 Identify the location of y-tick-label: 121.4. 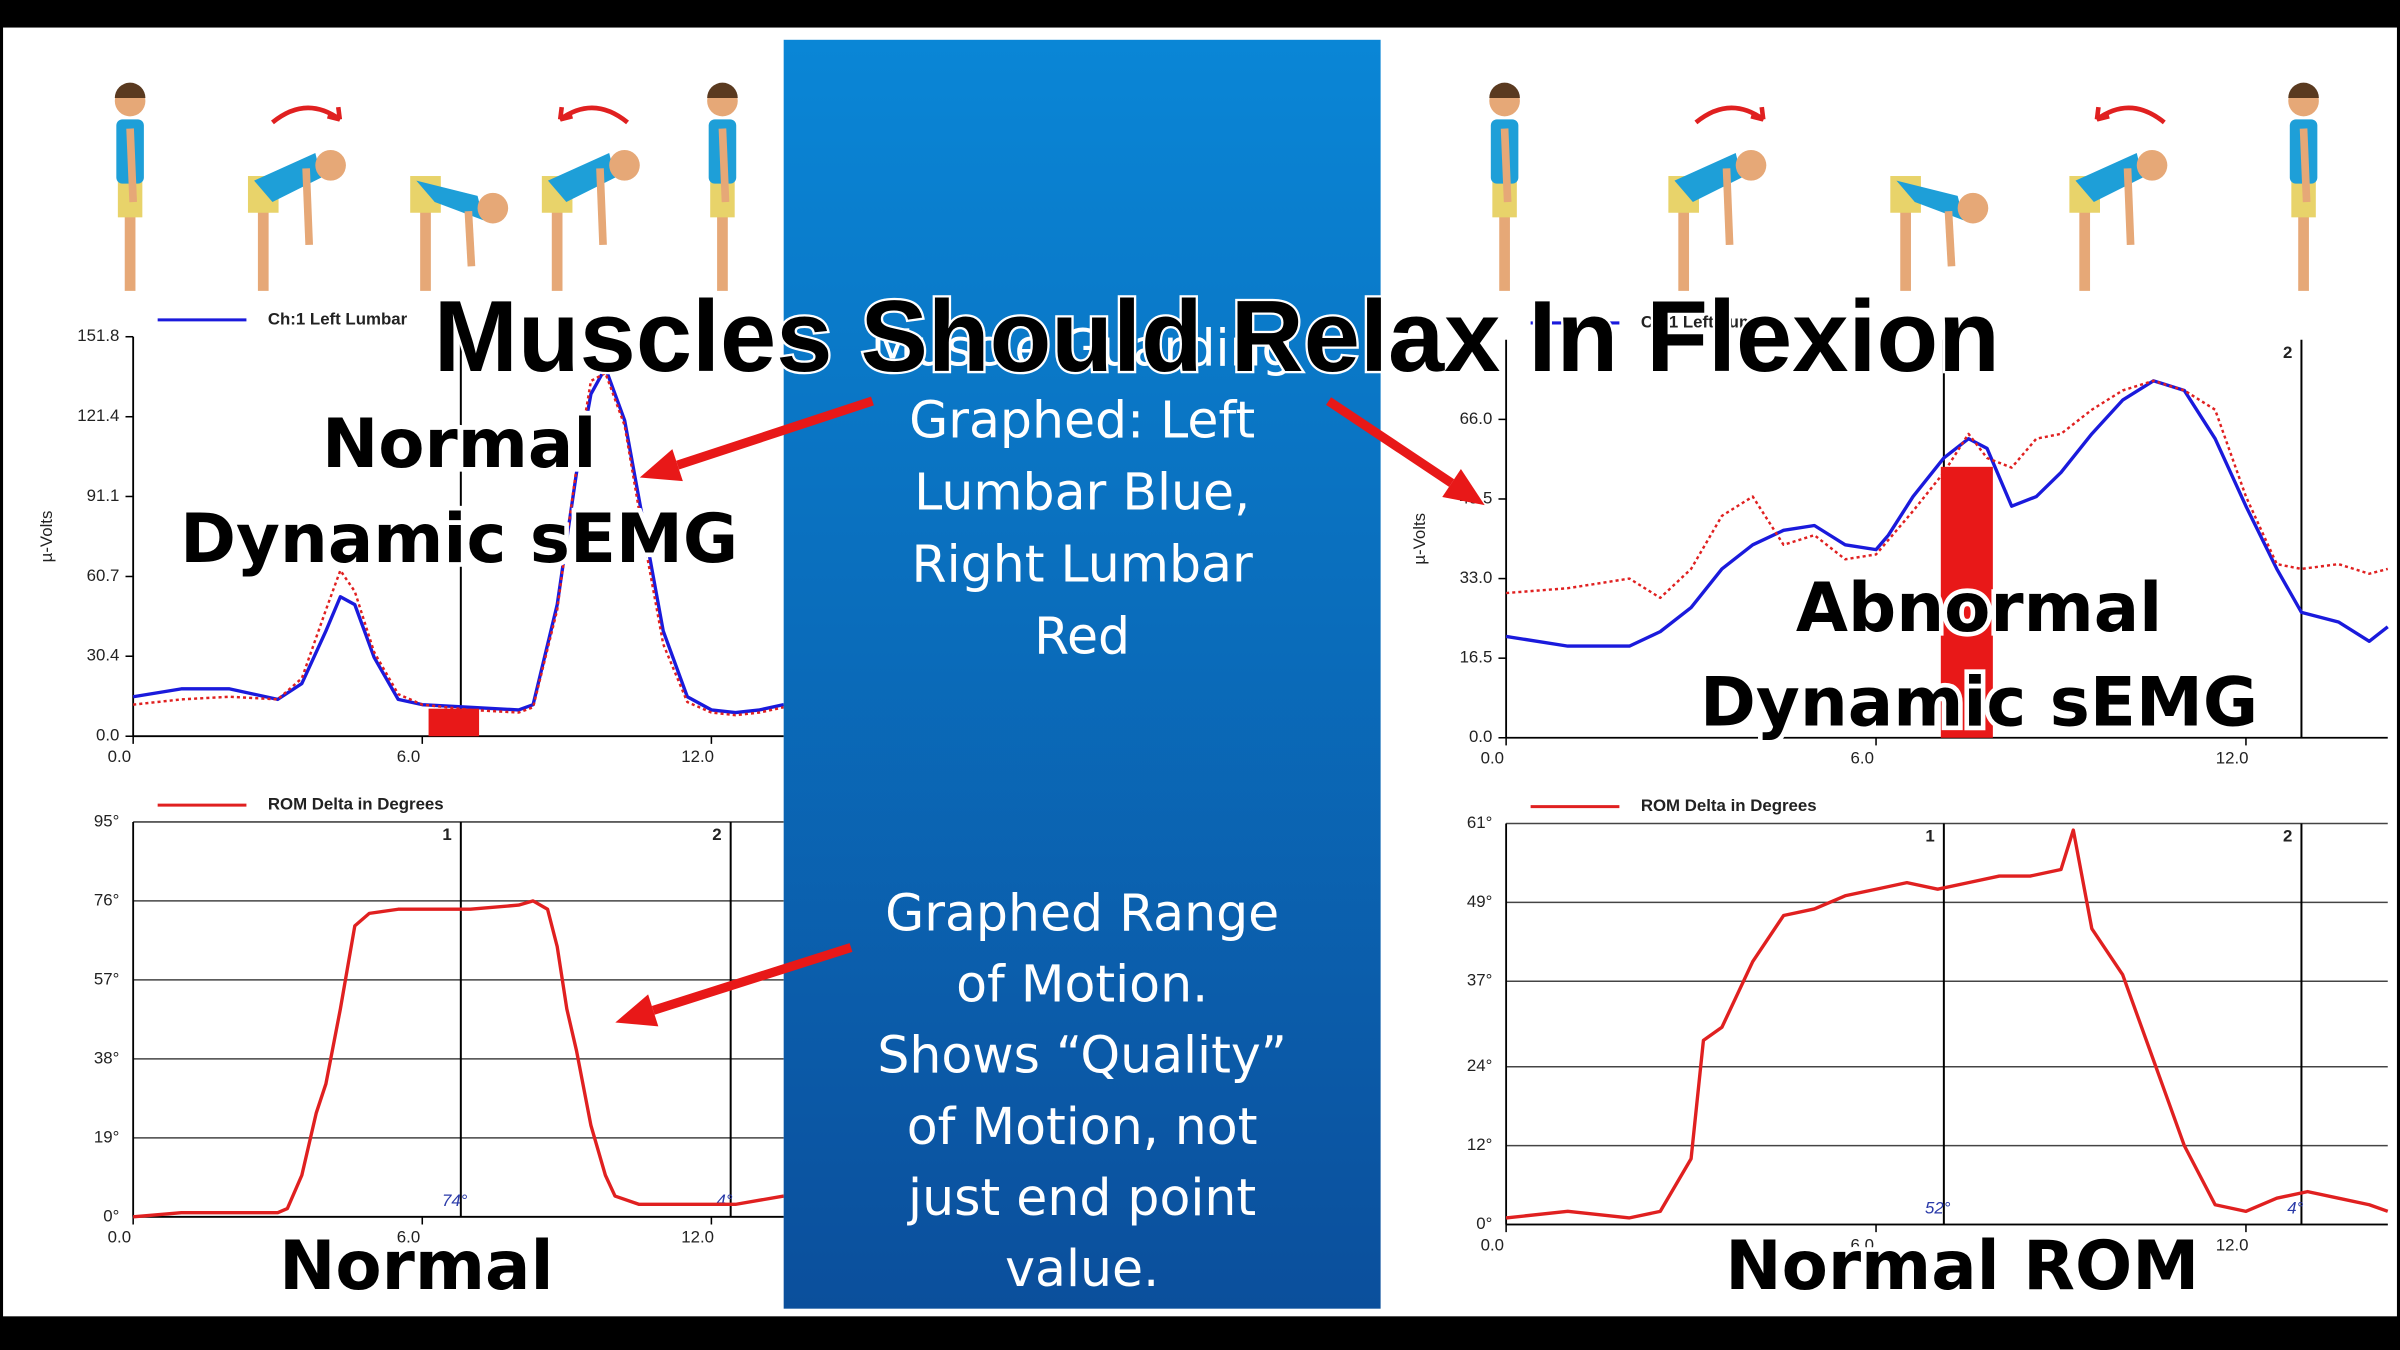
(98, 415).